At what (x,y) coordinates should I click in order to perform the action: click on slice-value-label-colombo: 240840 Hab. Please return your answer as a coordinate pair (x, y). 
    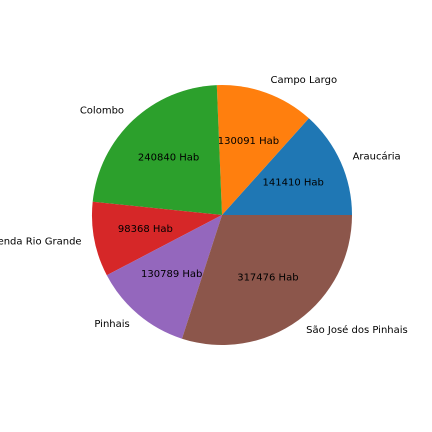
    Looking at the image, I should click on (168, 158).